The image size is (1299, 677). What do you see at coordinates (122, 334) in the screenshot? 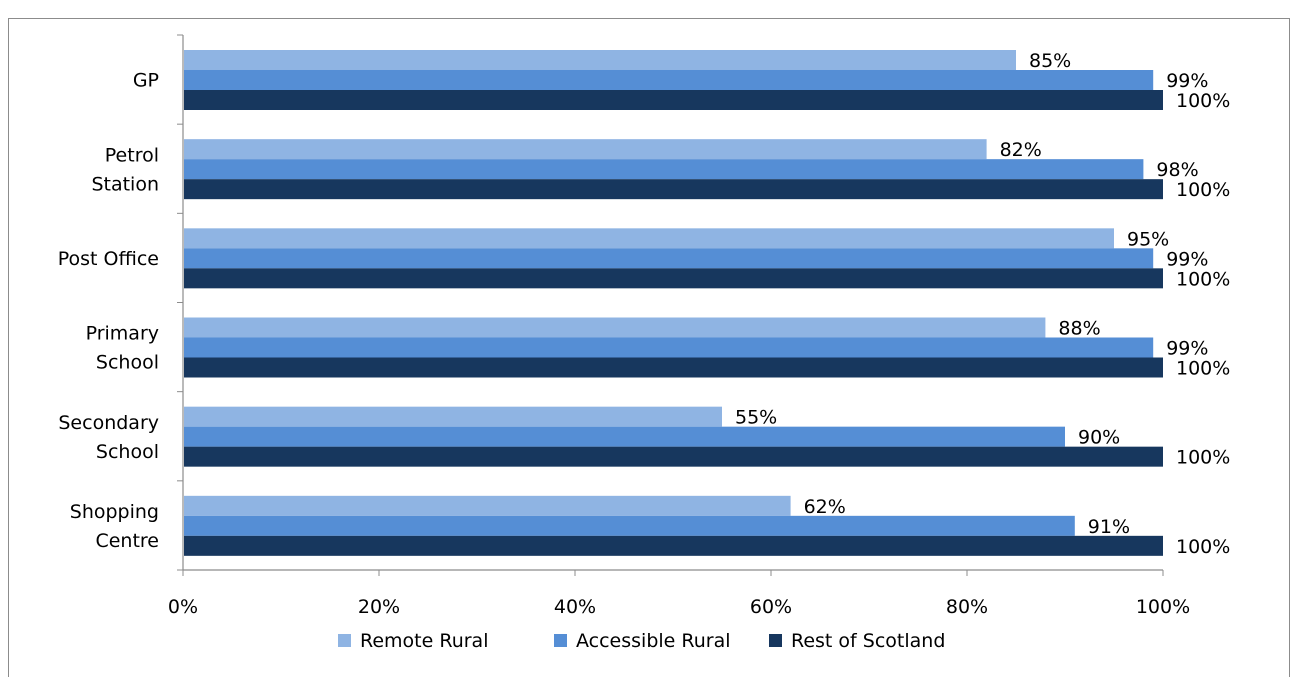
I see `category-label-line: Primary` at bounding box center [122, 334].